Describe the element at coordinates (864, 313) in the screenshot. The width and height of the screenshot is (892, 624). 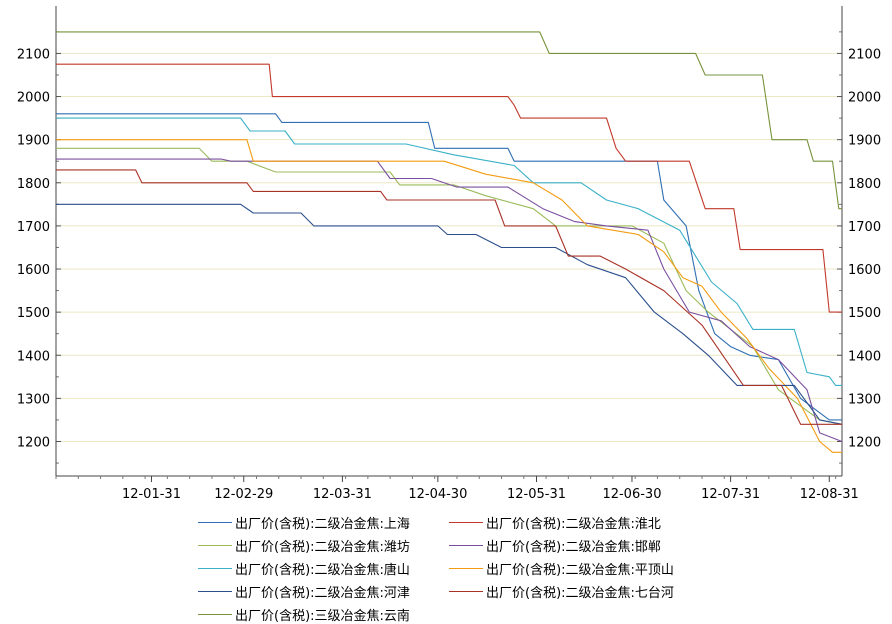
I see `y-tick-label-right: 1500` at that location.